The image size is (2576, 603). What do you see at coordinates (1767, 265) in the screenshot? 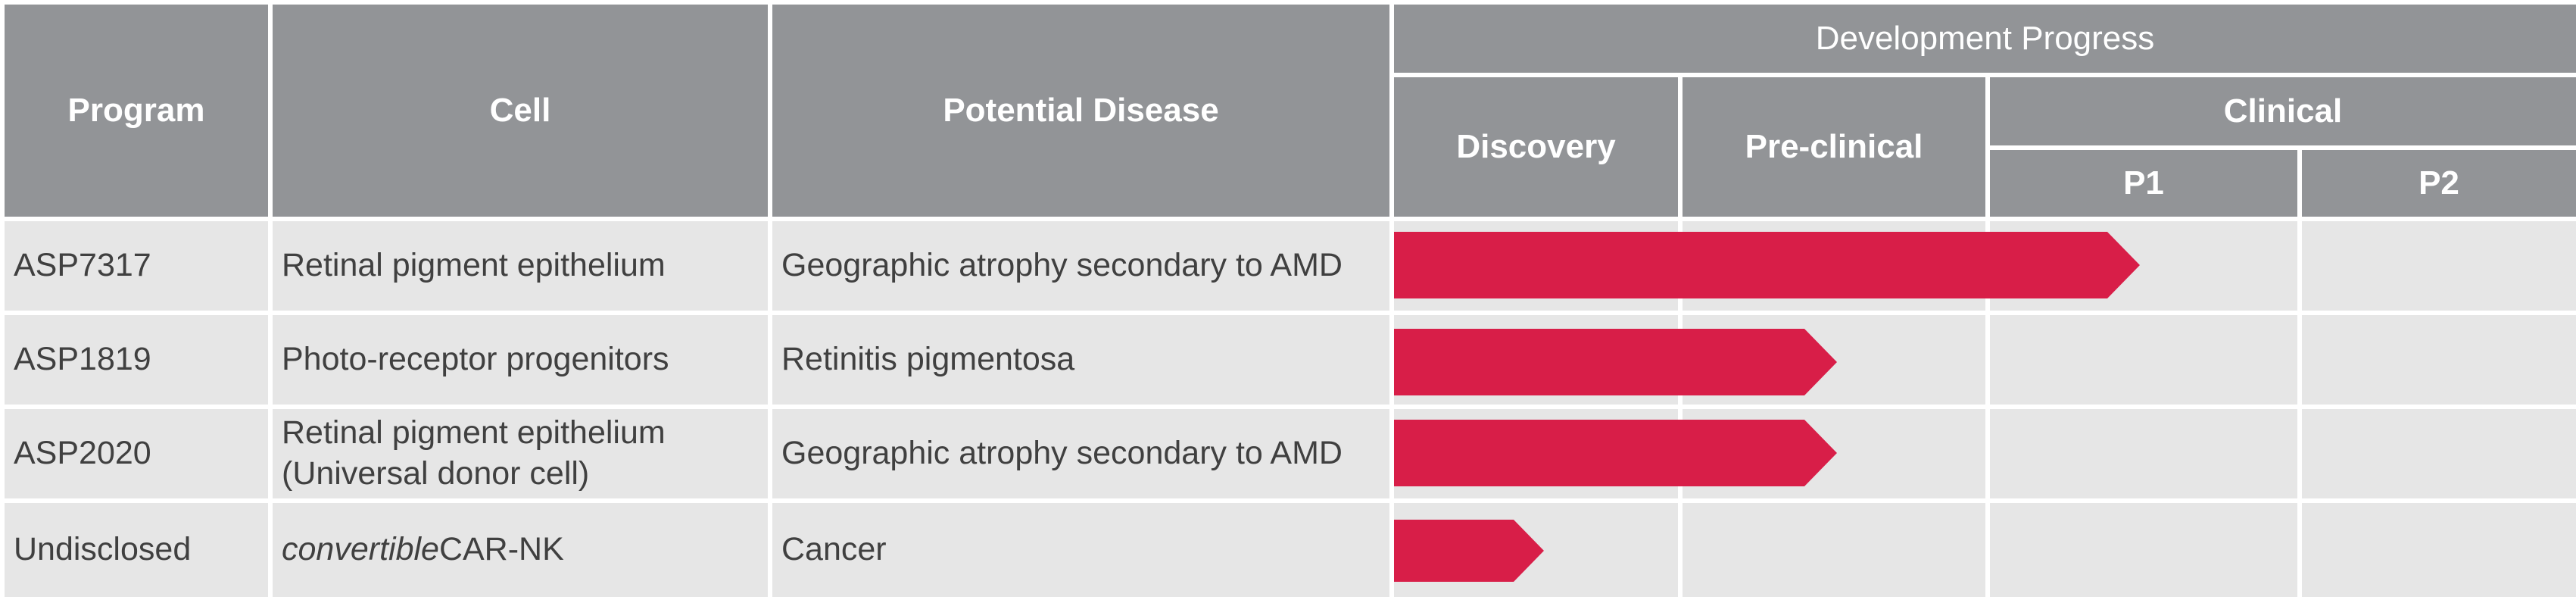
I see `progress-arrow-asp7317` at bounding box center [1767, 265].